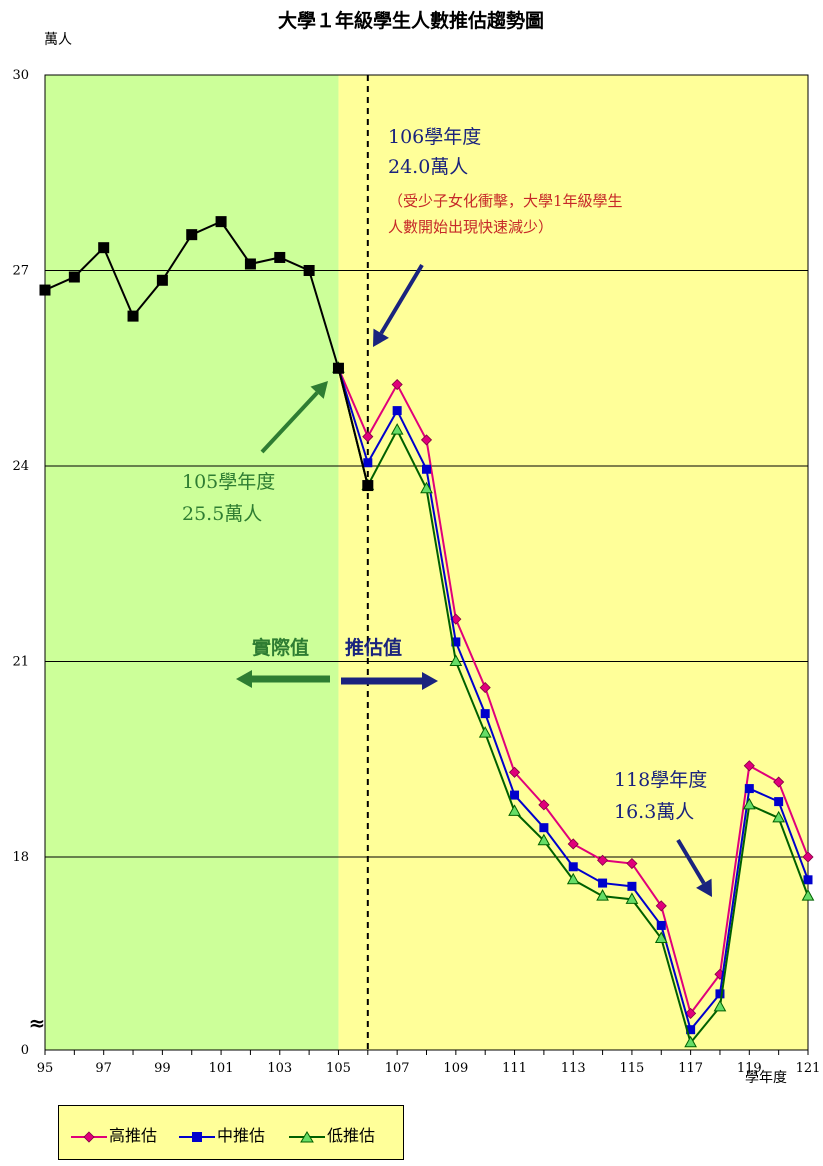  I want to click on x-tick-label: 119, so click(749, 1068).